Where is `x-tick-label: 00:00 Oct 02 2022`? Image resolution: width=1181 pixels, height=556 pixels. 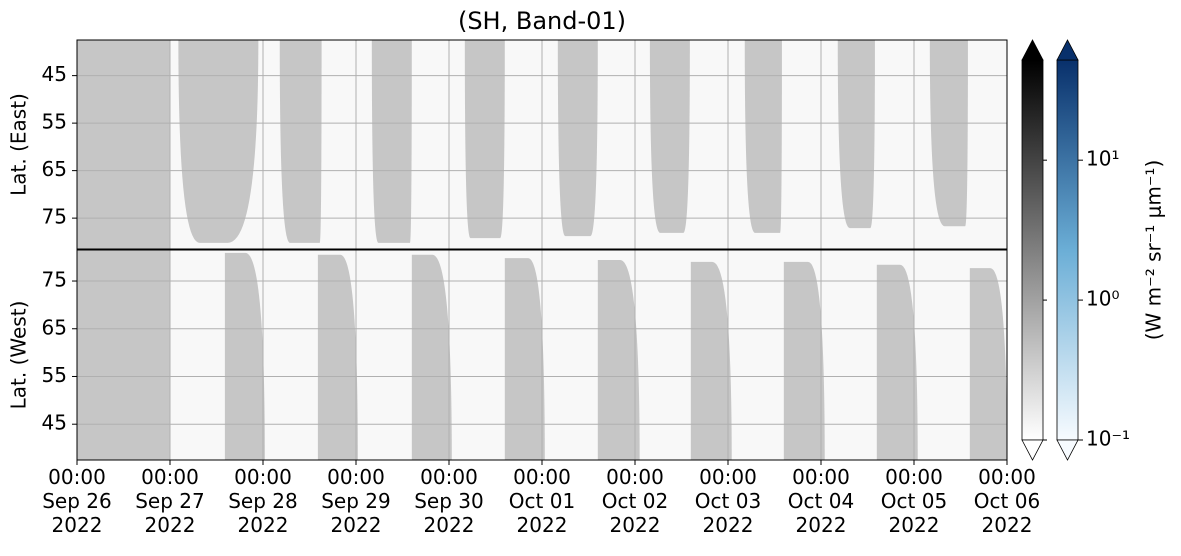
x-tick-label: 00:00 Oct 02 2022 is located at coordinates (635, 501).